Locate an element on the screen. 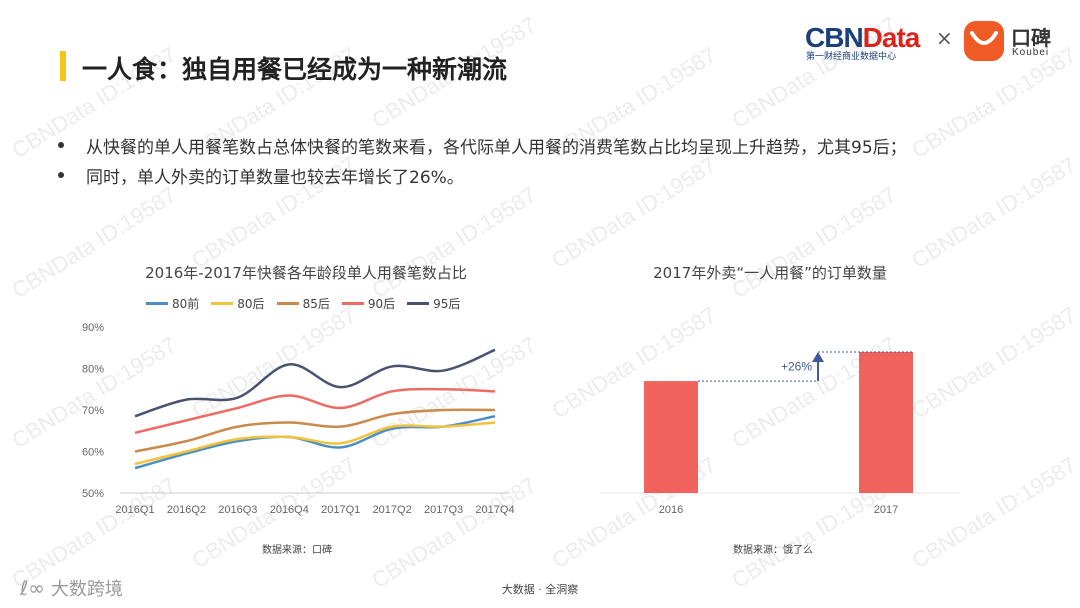  legend-item: 80前 is located at coordinates (172, 303).